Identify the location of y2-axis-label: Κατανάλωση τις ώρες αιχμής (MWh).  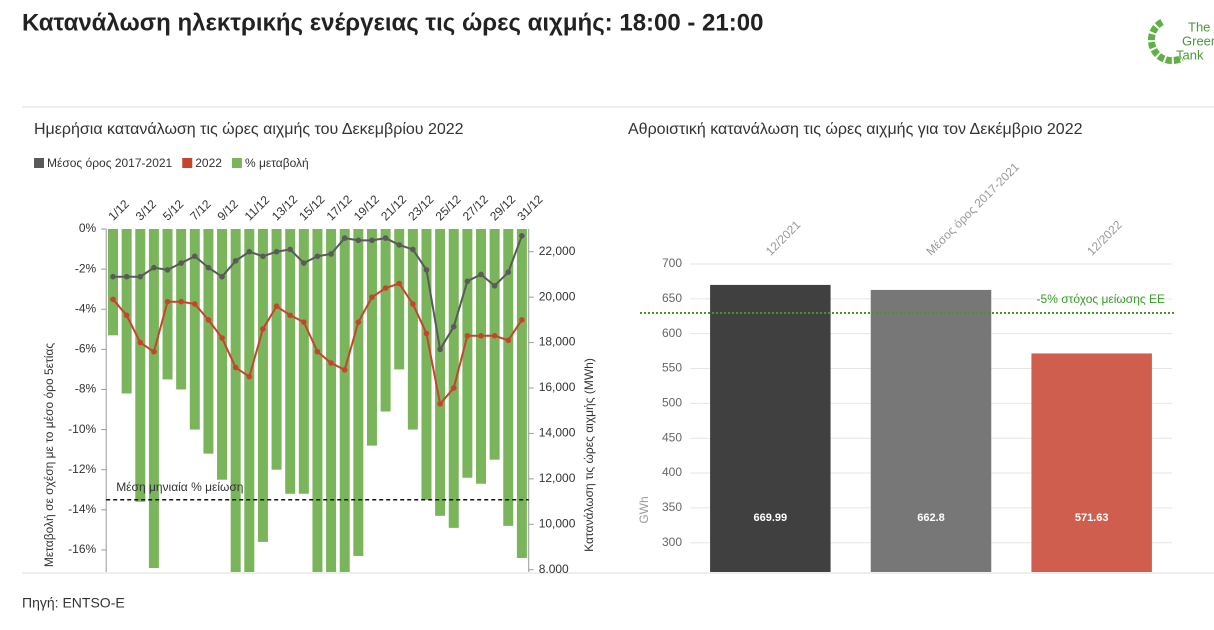
(589, 455).